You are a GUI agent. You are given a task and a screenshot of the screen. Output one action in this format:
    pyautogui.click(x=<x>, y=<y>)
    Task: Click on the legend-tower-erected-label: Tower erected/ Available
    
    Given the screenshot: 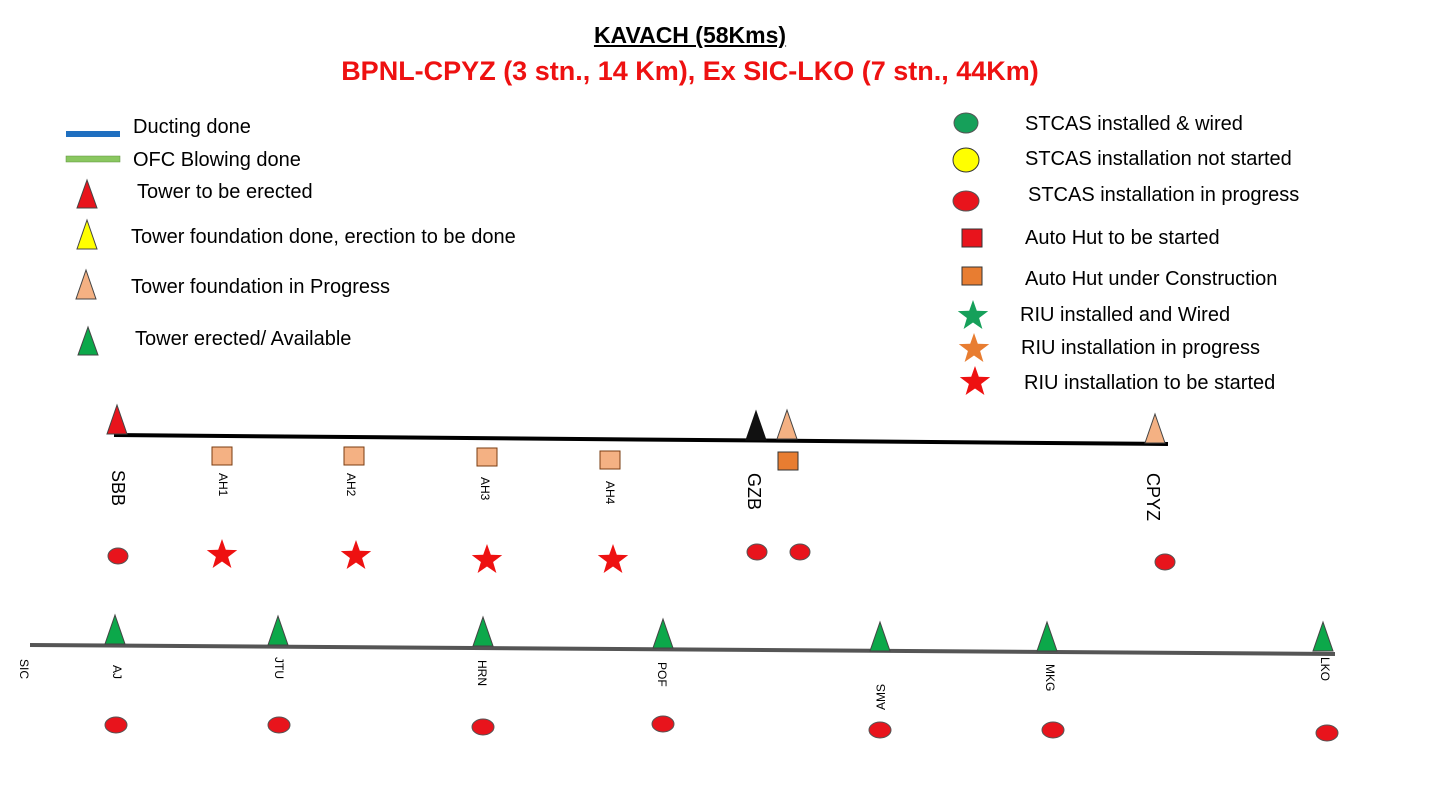 What is the action you would take?
    pyautogui.click(x=243, y=339)
    